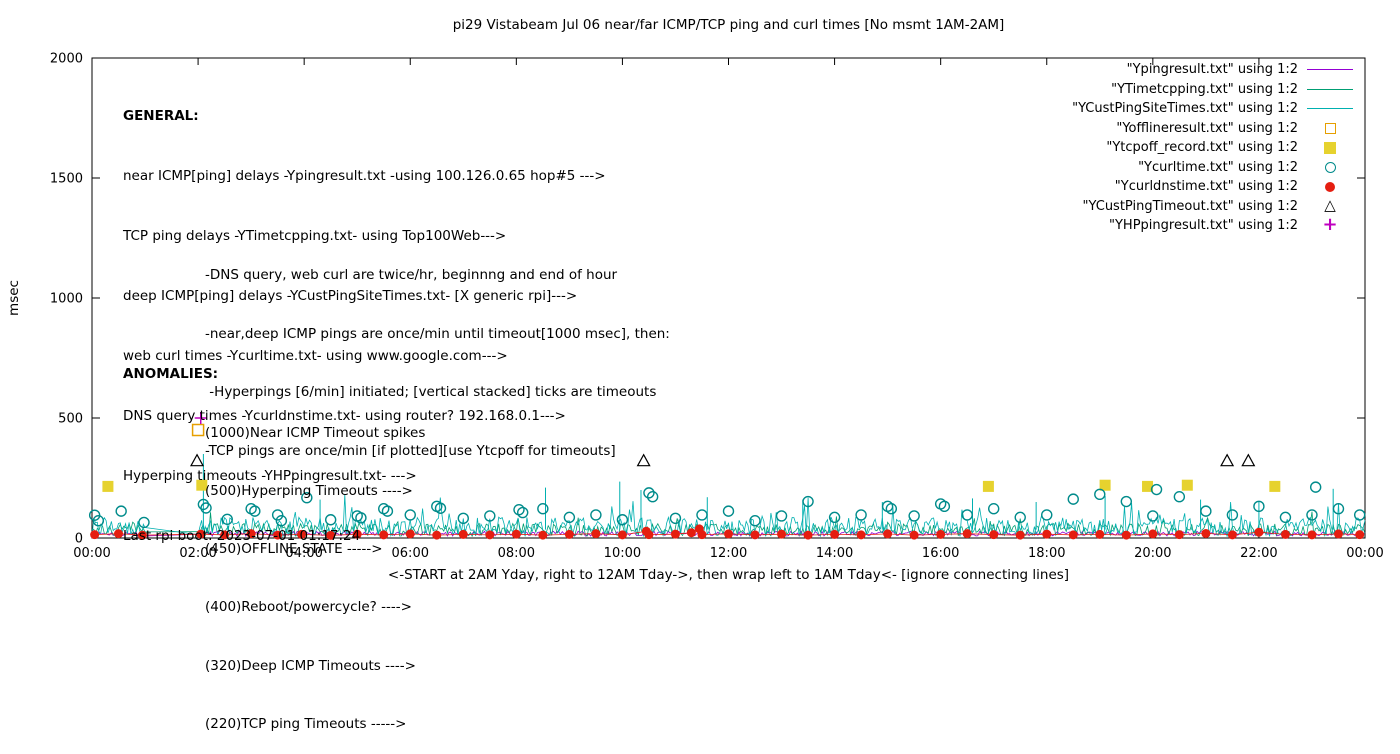 Image resolution: width=1400 pixels, height=754 pixels. I want to click on open-circle-icon, so click(1330, 167).